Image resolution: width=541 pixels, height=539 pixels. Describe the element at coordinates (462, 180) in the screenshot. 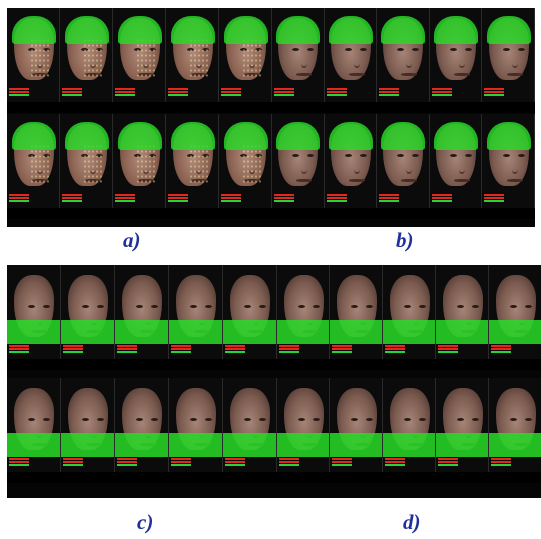

I see `mouth-shape` at that location.